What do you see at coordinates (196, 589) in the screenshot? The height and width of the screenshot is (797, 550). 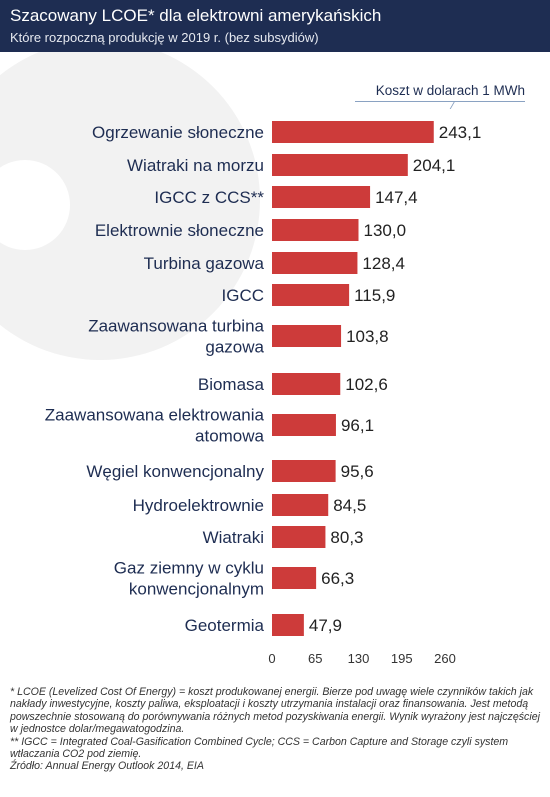 I see `category-label-12-1: konwencjonalnym` at bounding box center [196, 589].